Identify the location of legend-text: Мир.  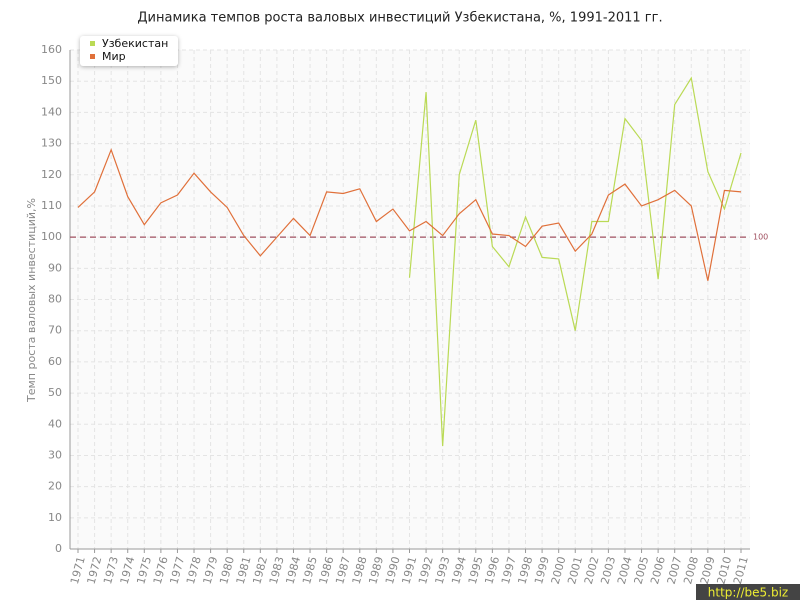
(114, 56).